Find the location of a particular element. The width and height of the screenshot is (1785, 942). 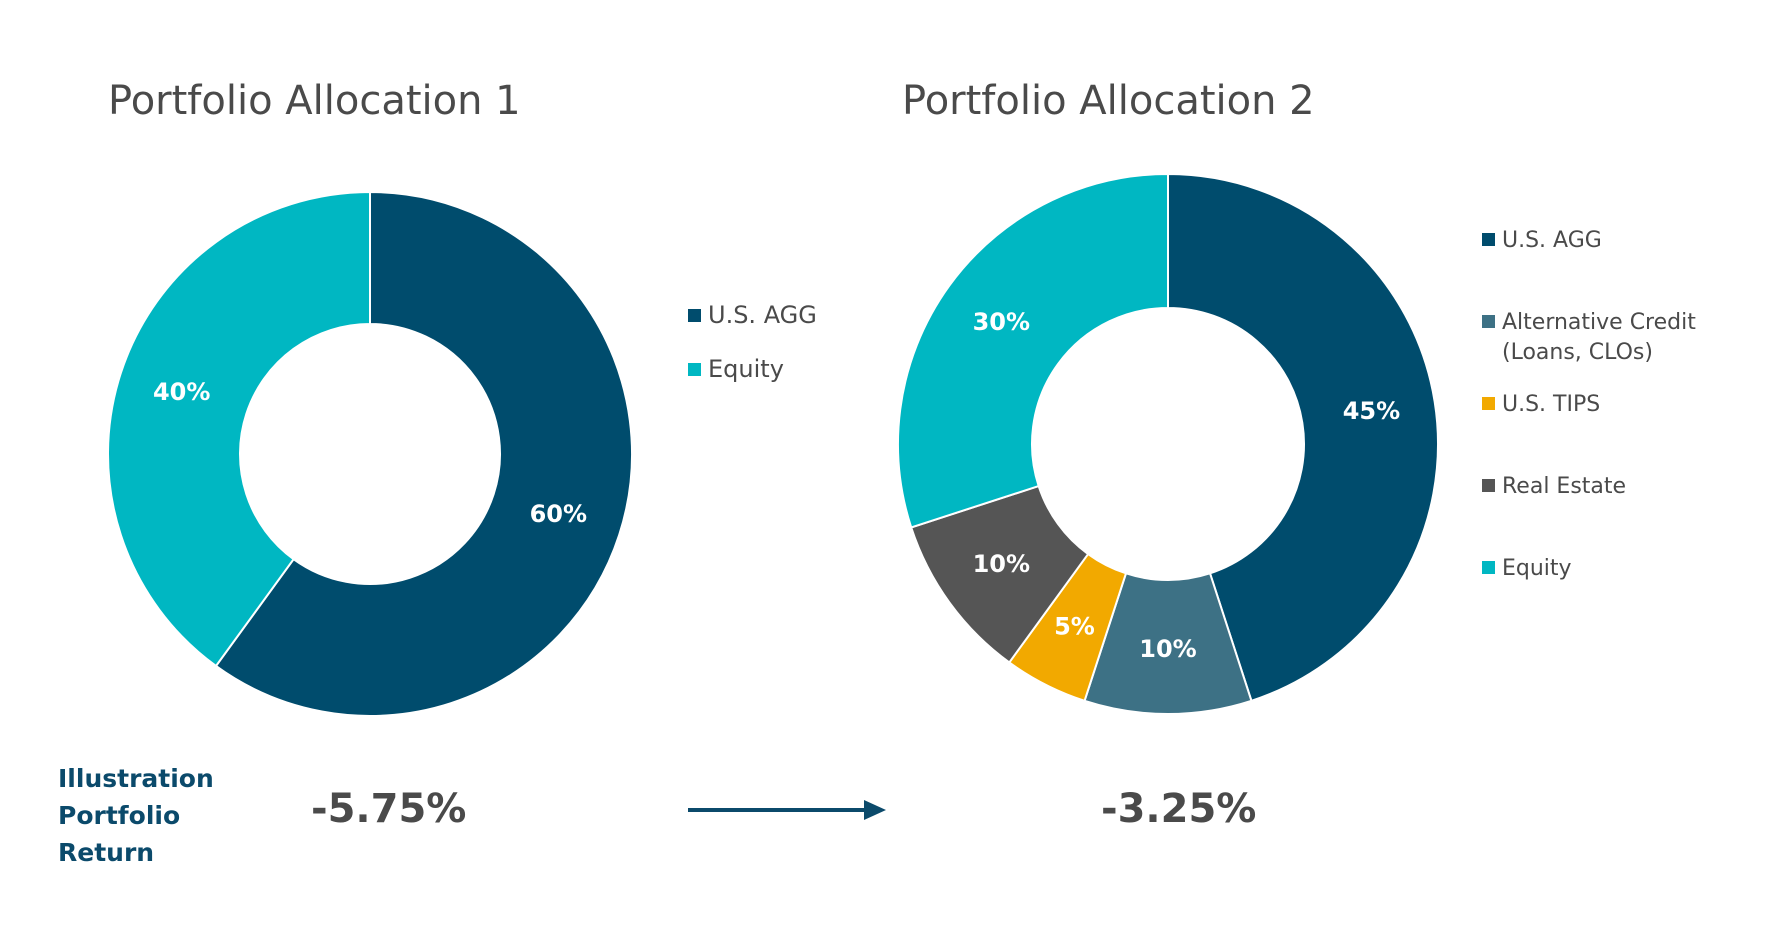

chart-1-legend-item-1: U.S. AGG is located at coordinates (752, 315).